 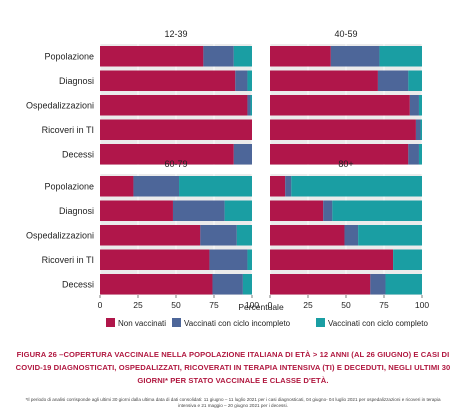 What do you see at coordinates (237, 323) in the screenshot?
I see `legend-label: Vaccinati con ciclo incompleto` at bounding box center [237, 323].